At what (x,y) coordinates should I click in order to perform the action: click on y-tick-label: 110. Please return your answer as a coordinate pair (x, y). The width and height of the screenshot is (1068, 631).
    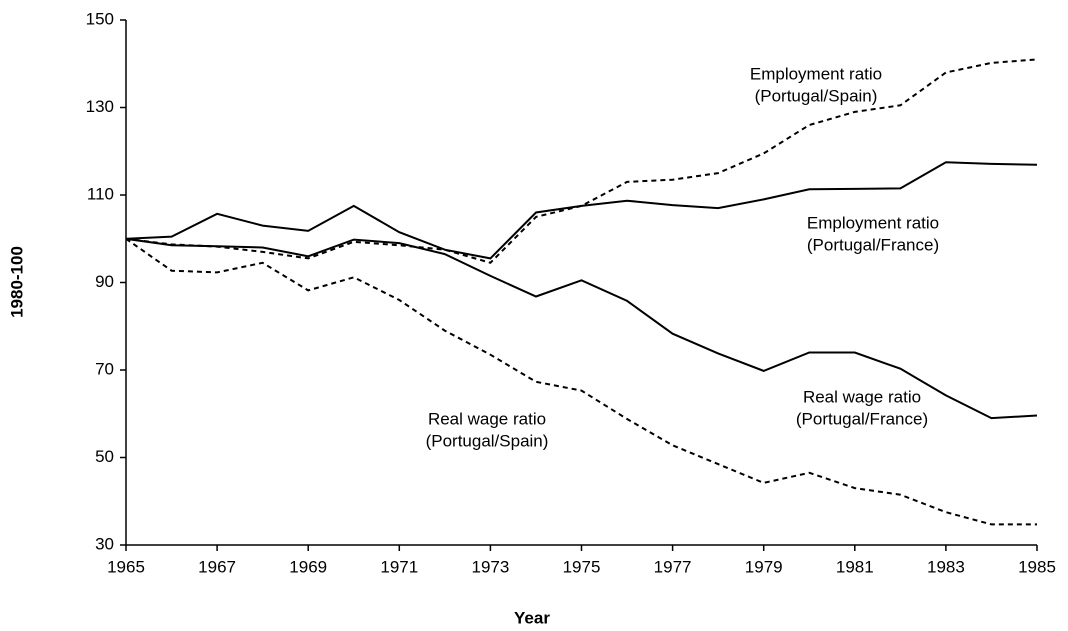
    Looking at the image, I should click on (100, 193).